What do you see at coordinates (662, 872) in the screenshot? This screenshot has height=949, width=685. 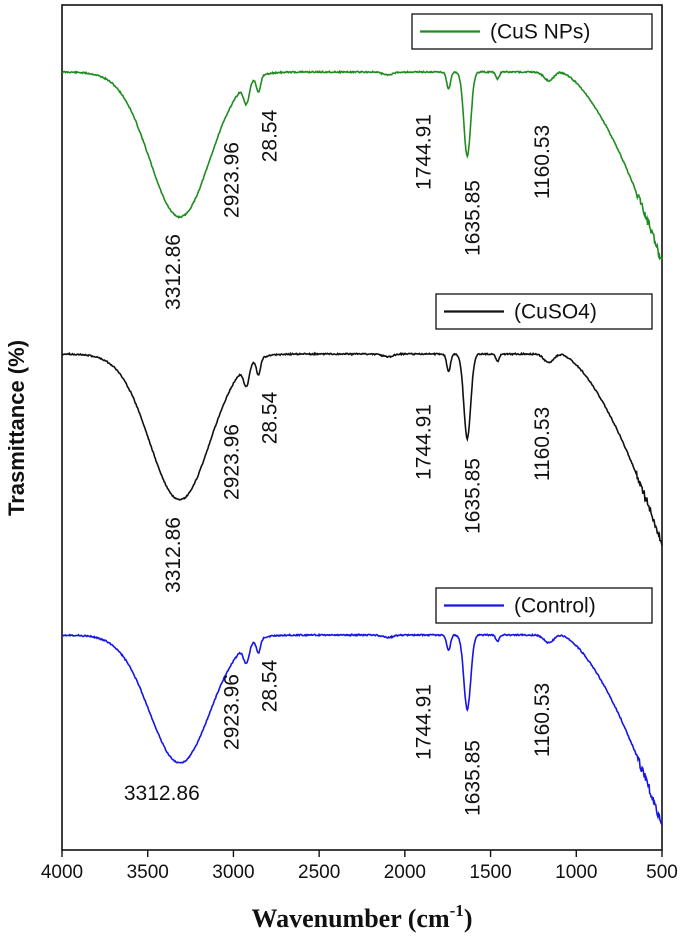 I see `x-tick-label: 500` at bounding box center [662, 872].